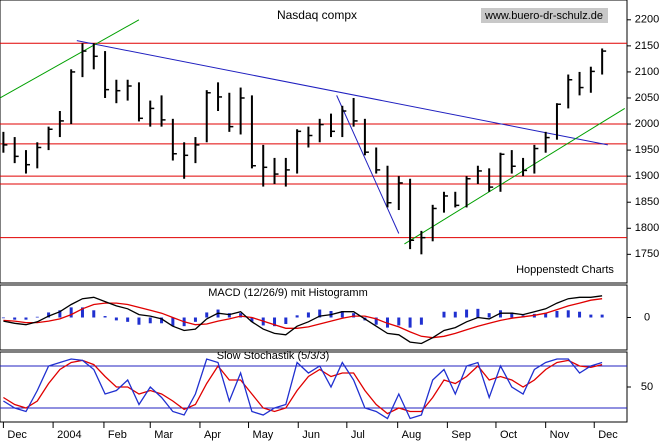 The width and height of the screenshot is (671, 442). Describe the element at coordinates (647, 124) in the screenshot. I see `y-tick-label: 2000` at that location.